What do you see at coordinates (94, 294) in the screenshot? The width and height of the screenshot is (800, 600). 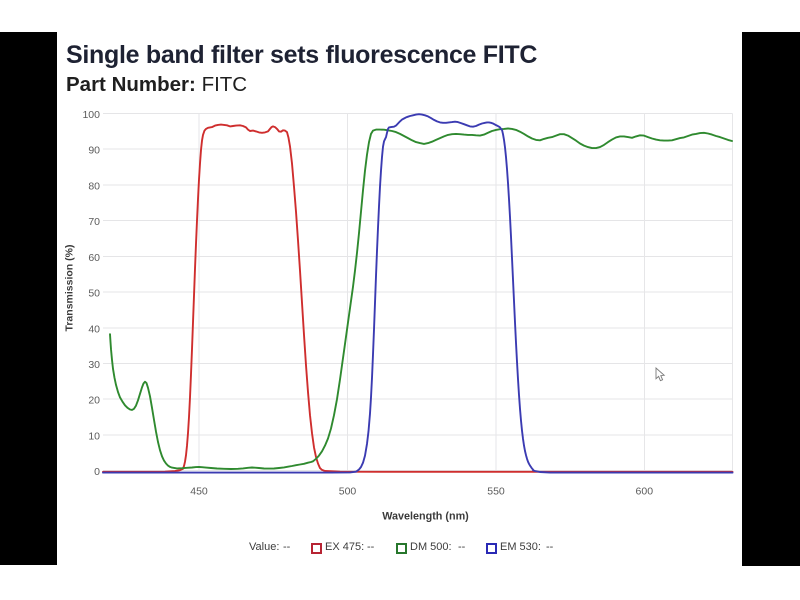 I see `svg-text: 50` at bounding box center [94, 294].